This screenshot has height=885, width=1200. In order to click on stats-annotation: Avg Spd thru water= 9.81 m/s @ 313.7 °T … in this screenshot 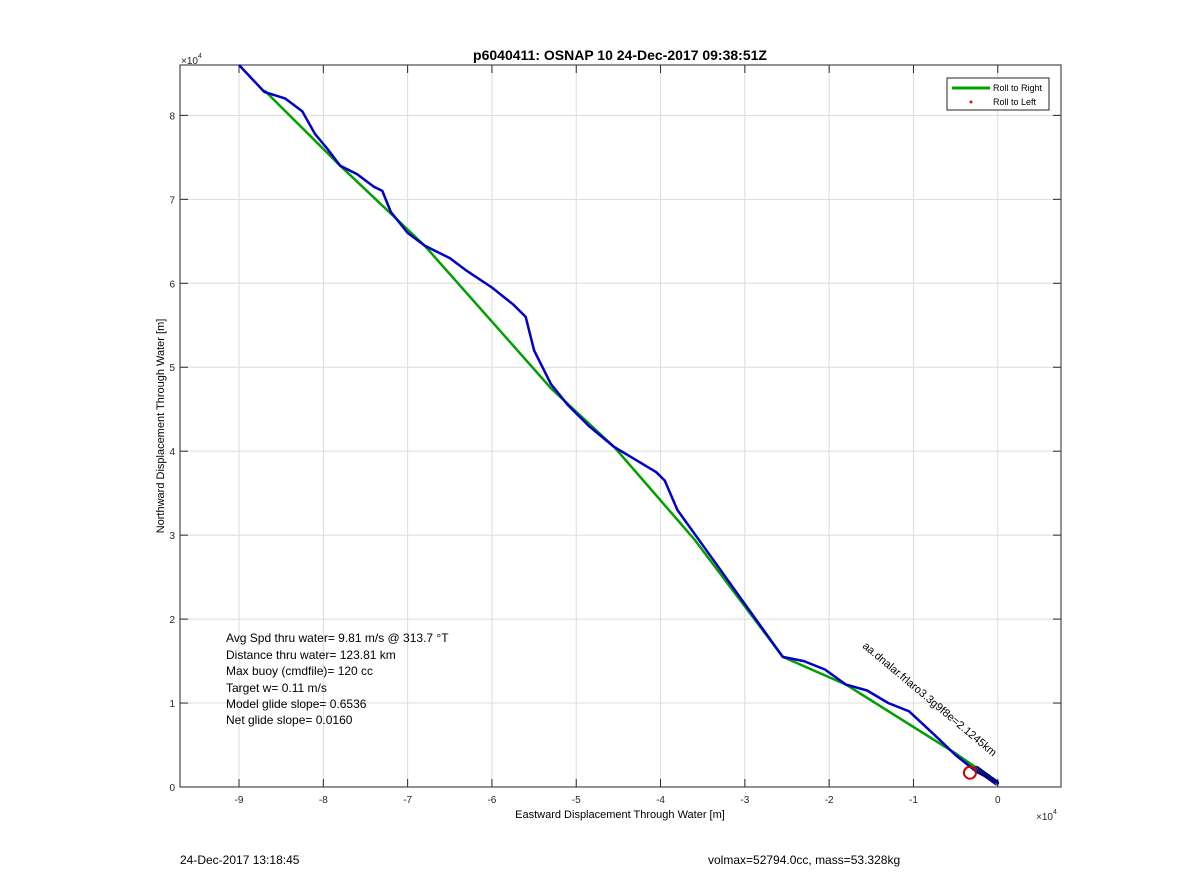, I will do `click(337, 679)`.